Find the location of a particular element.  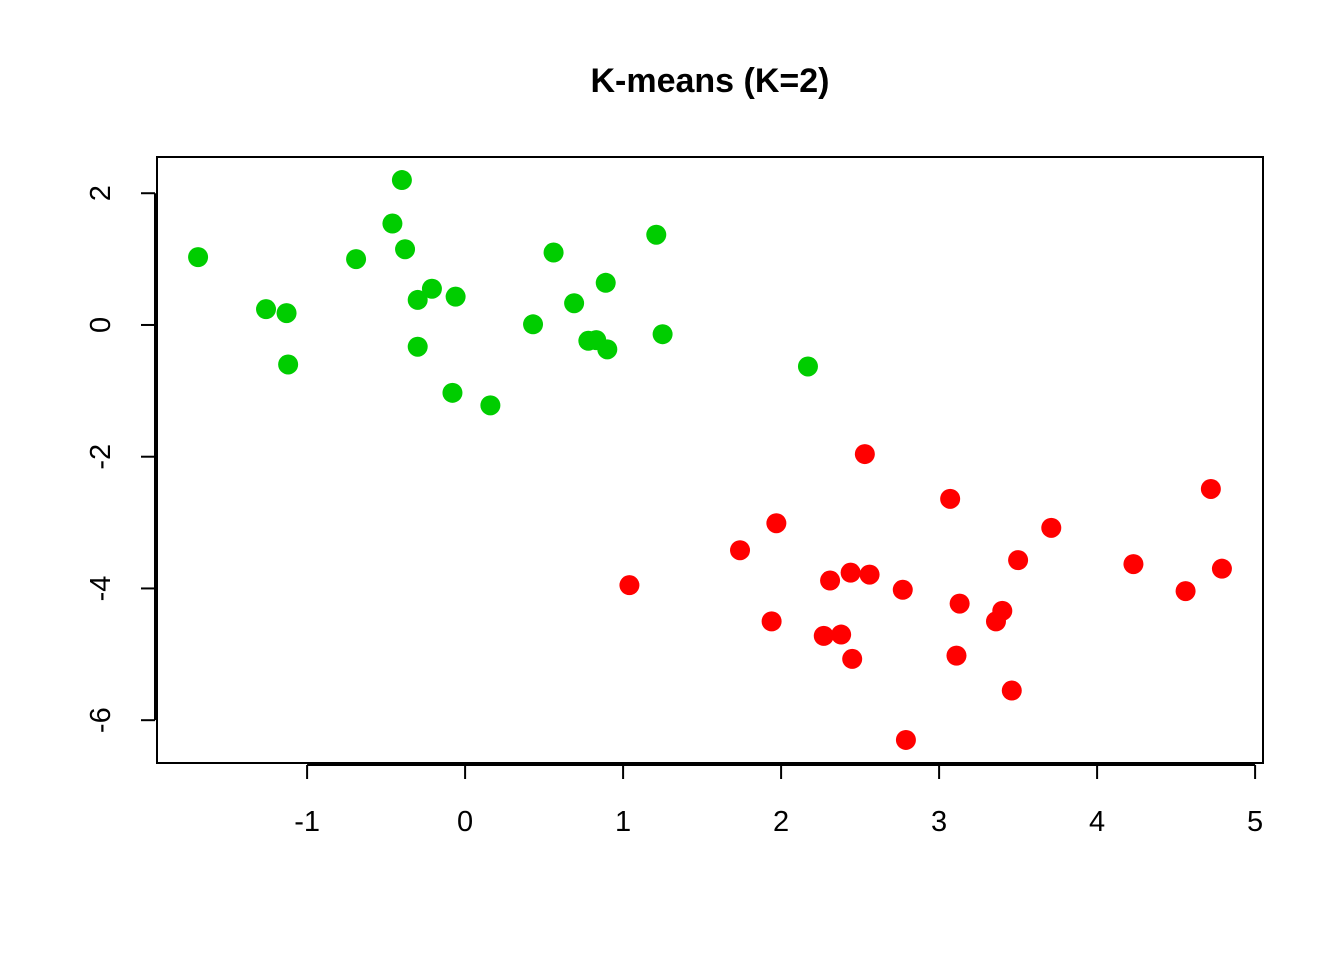

x-tick-label: 2 is located at coordinates (781, 822).